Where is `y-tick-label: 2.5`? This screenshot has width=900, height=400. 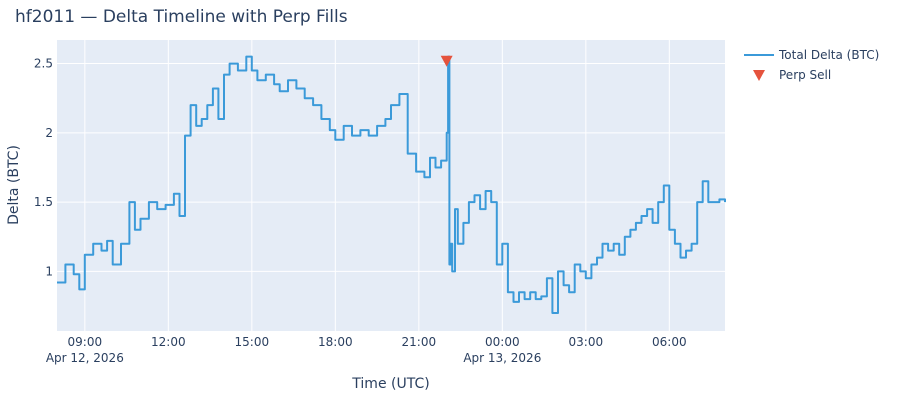 y-tick-label: 2.5 is located at coordinates (43, 64).